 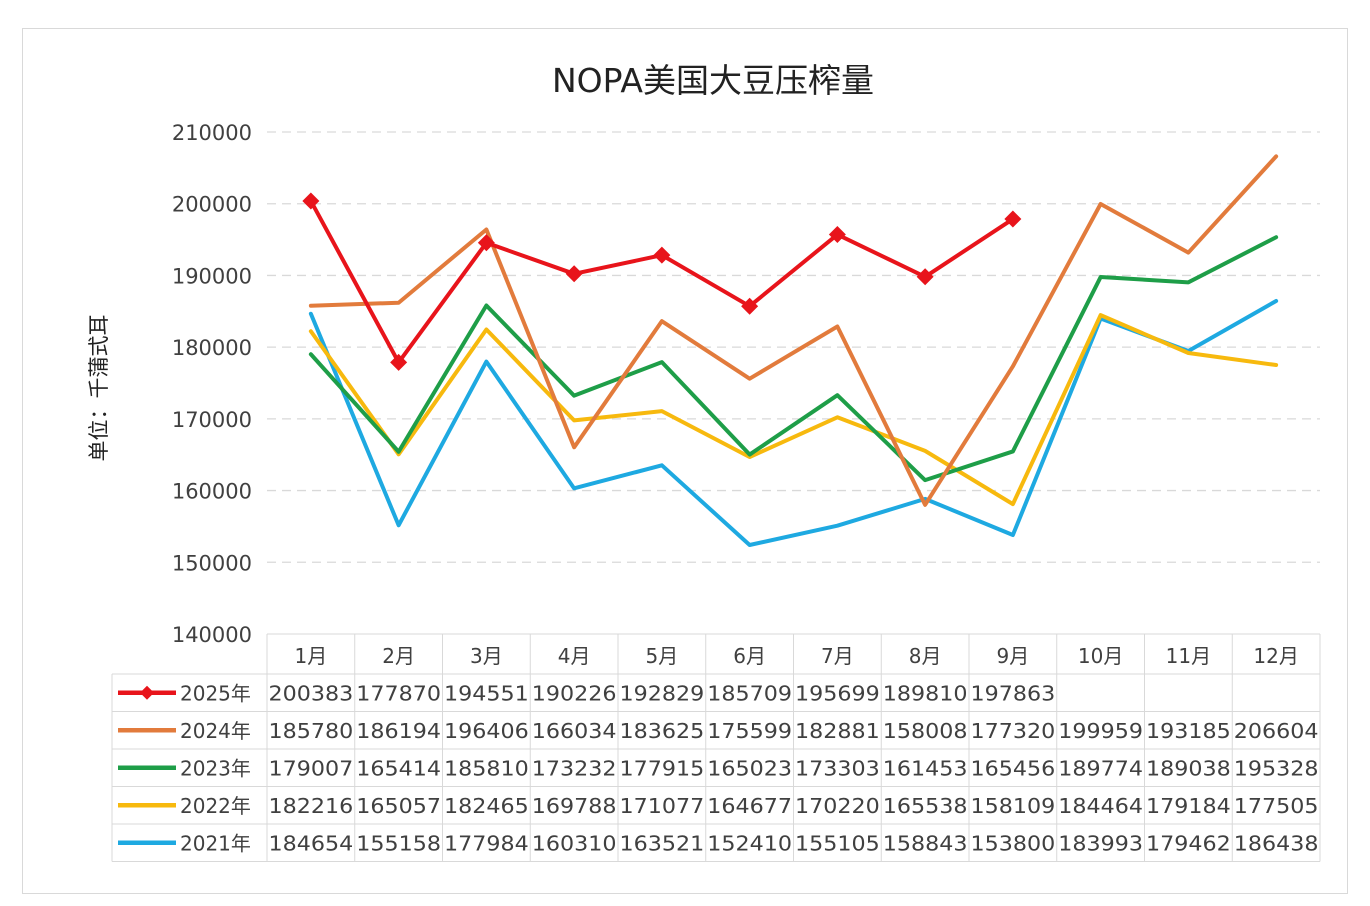 I want to click on table-cell: 190226, so click(x=574, y=693).